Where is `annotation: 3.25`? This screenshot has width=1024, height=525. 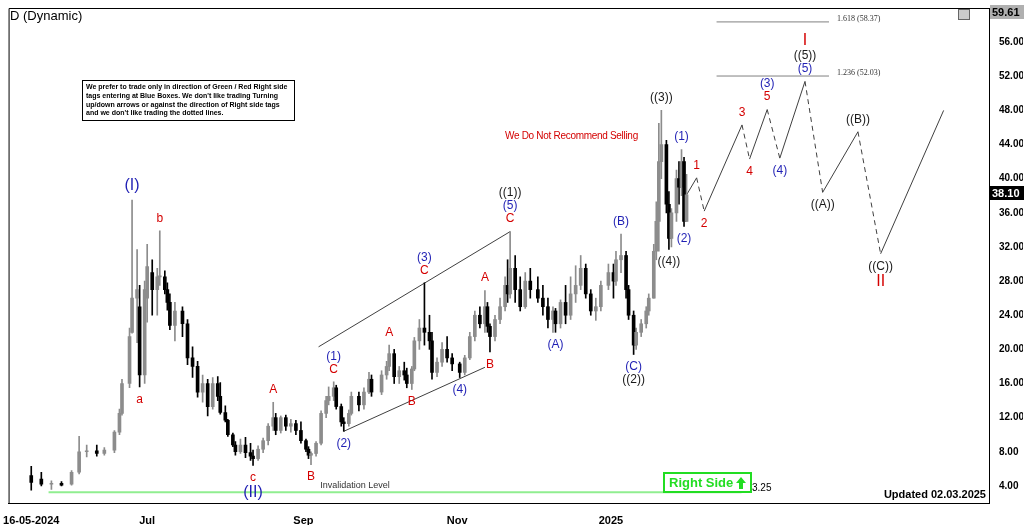
annotation: 3.25 is located at coordinates (762, 487).